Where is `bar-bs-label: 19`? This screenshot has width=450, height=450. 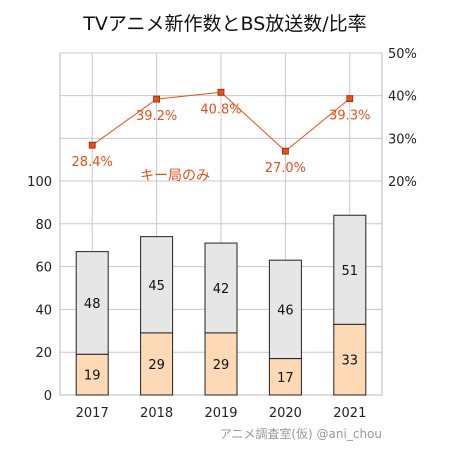 bar-bs-label: 19 is located at coordinates (92, 376).